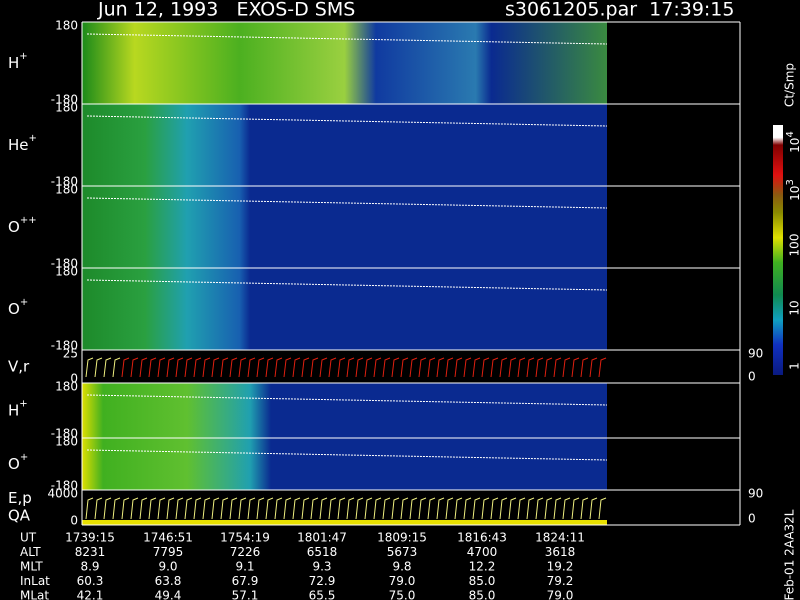 The height and width of the screenshot is (600, 800). What do you see at coordinates (35, 581) in the screenshot?
I see `row-label: InLat` at bounding box center [35, 581].